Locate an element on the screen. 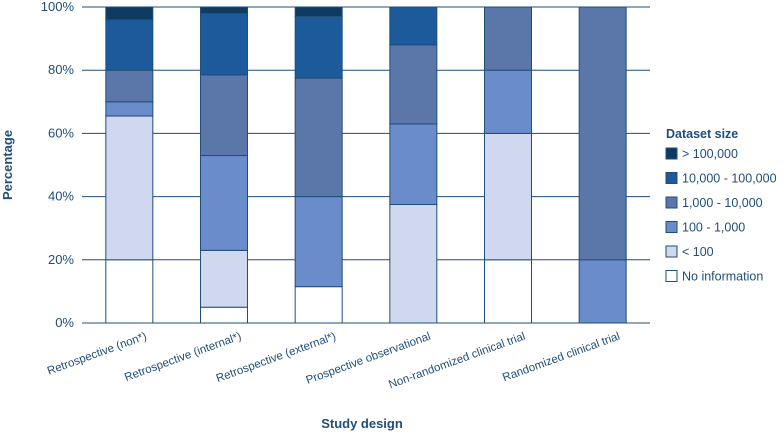 The height and width of the screenshot is (432, 784). legend-title: Dataset size is located at coordinates (702, 134).